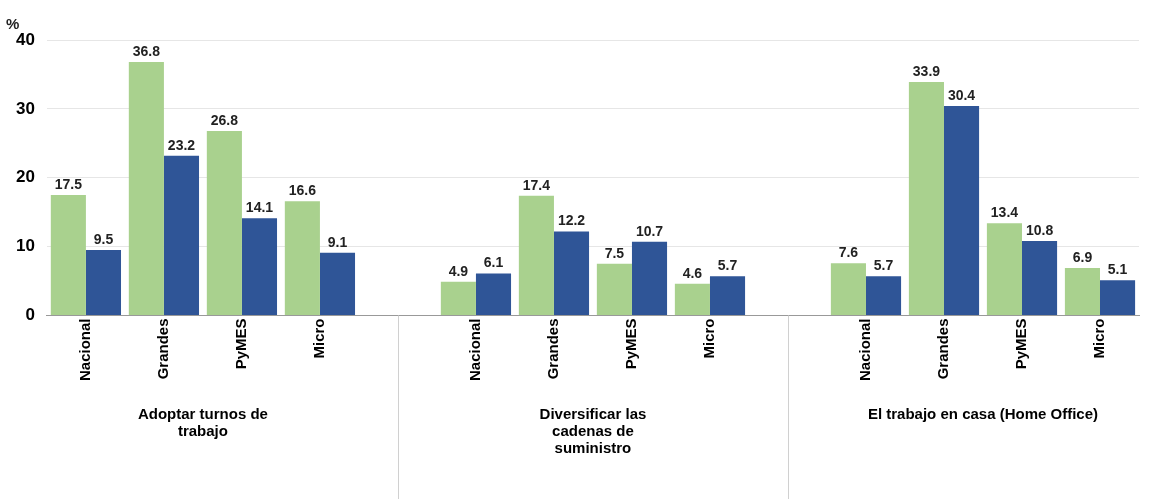  What do you see at coordinates (1117, 269) in the screenshot?
I see `data-label: 5.1` at bounding box center [1117, 269].